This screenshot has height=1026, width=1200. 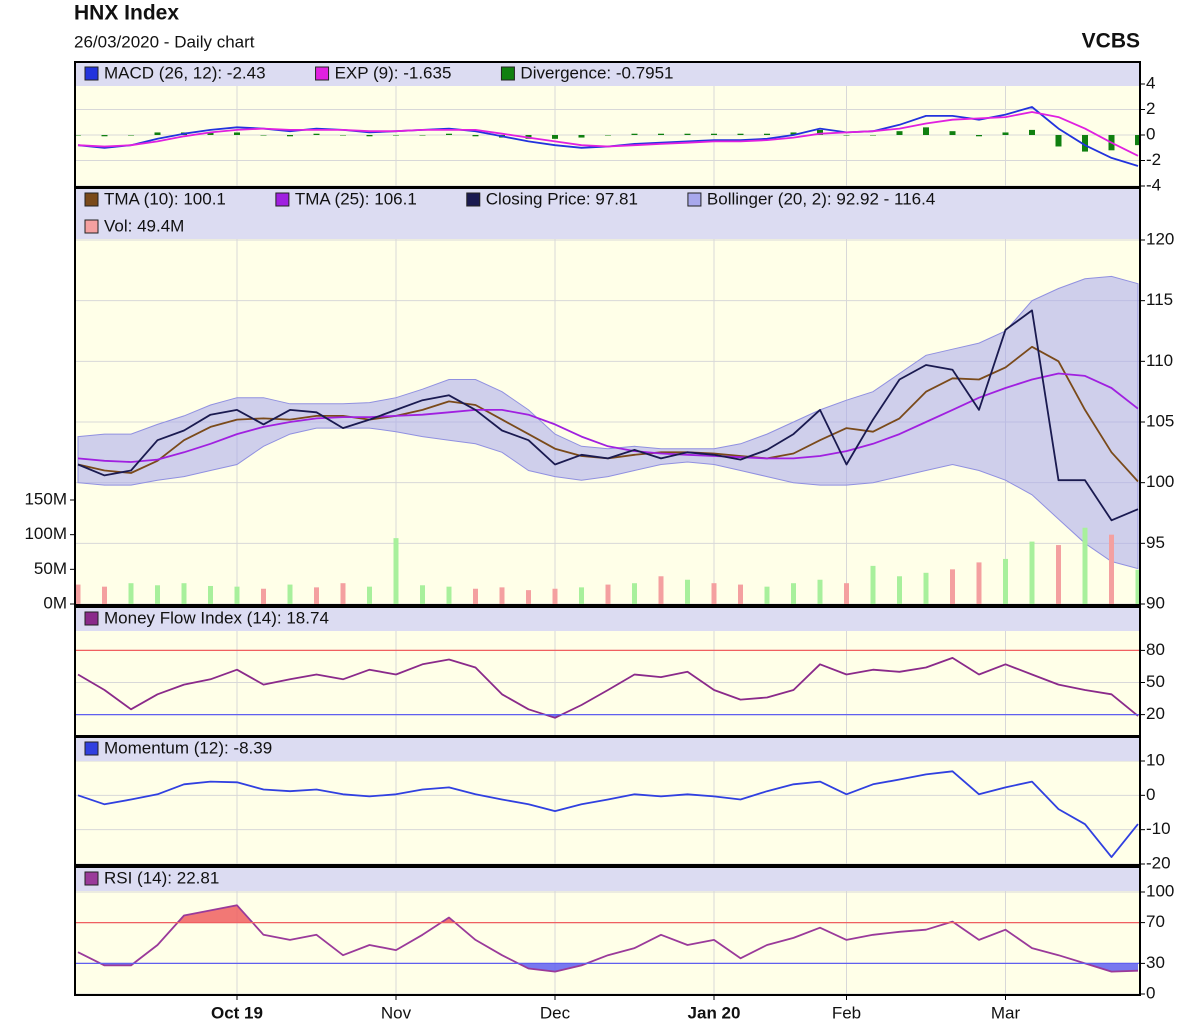 I want to click on y-tick-label: -10, so click(x=1158, y=828).